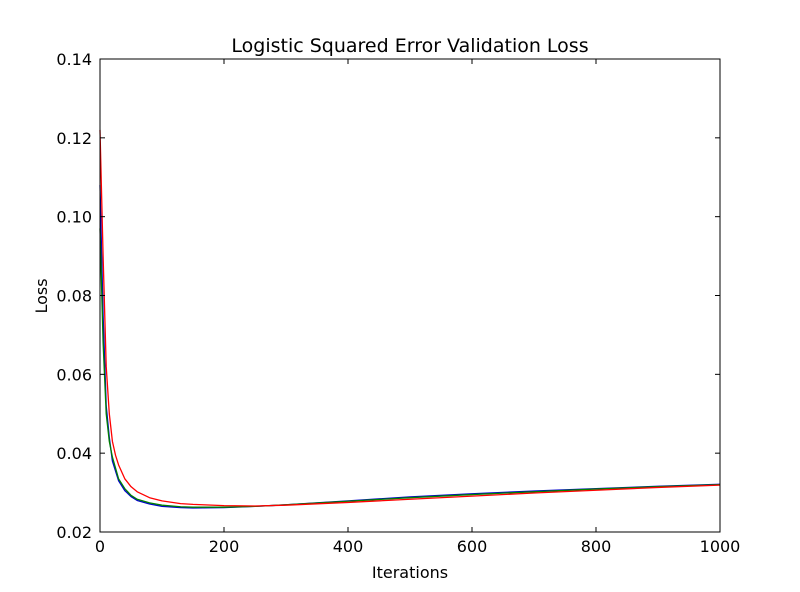 The width and height of the screenshot is (800, 592). What do you see at coordinates (74, 296) in the screenshot?
I see `y-tick-label: 0.08` at bounding box center [74, 296].